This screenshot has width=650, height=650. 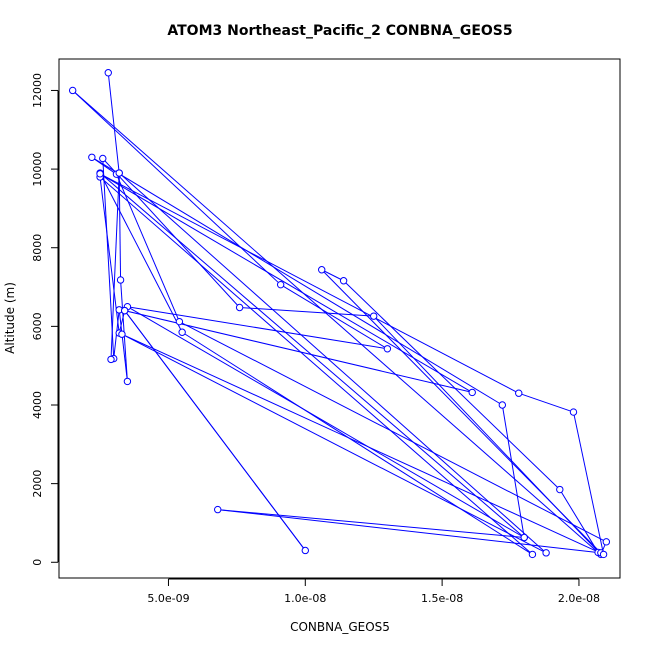 What do you see at coordinates (37, 326) in the screenshot?
I see `y-tick-label: 6000` at bounding box center [37, 326].